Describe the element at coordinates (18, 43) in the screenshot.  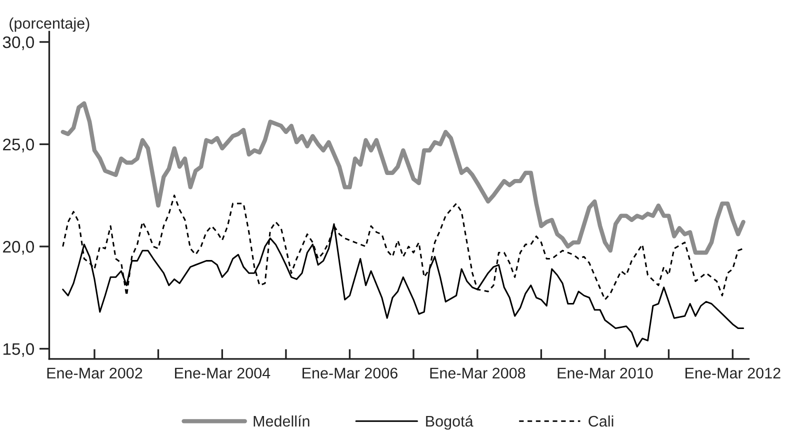
I see `y-tick-label: 30,0` at that location.